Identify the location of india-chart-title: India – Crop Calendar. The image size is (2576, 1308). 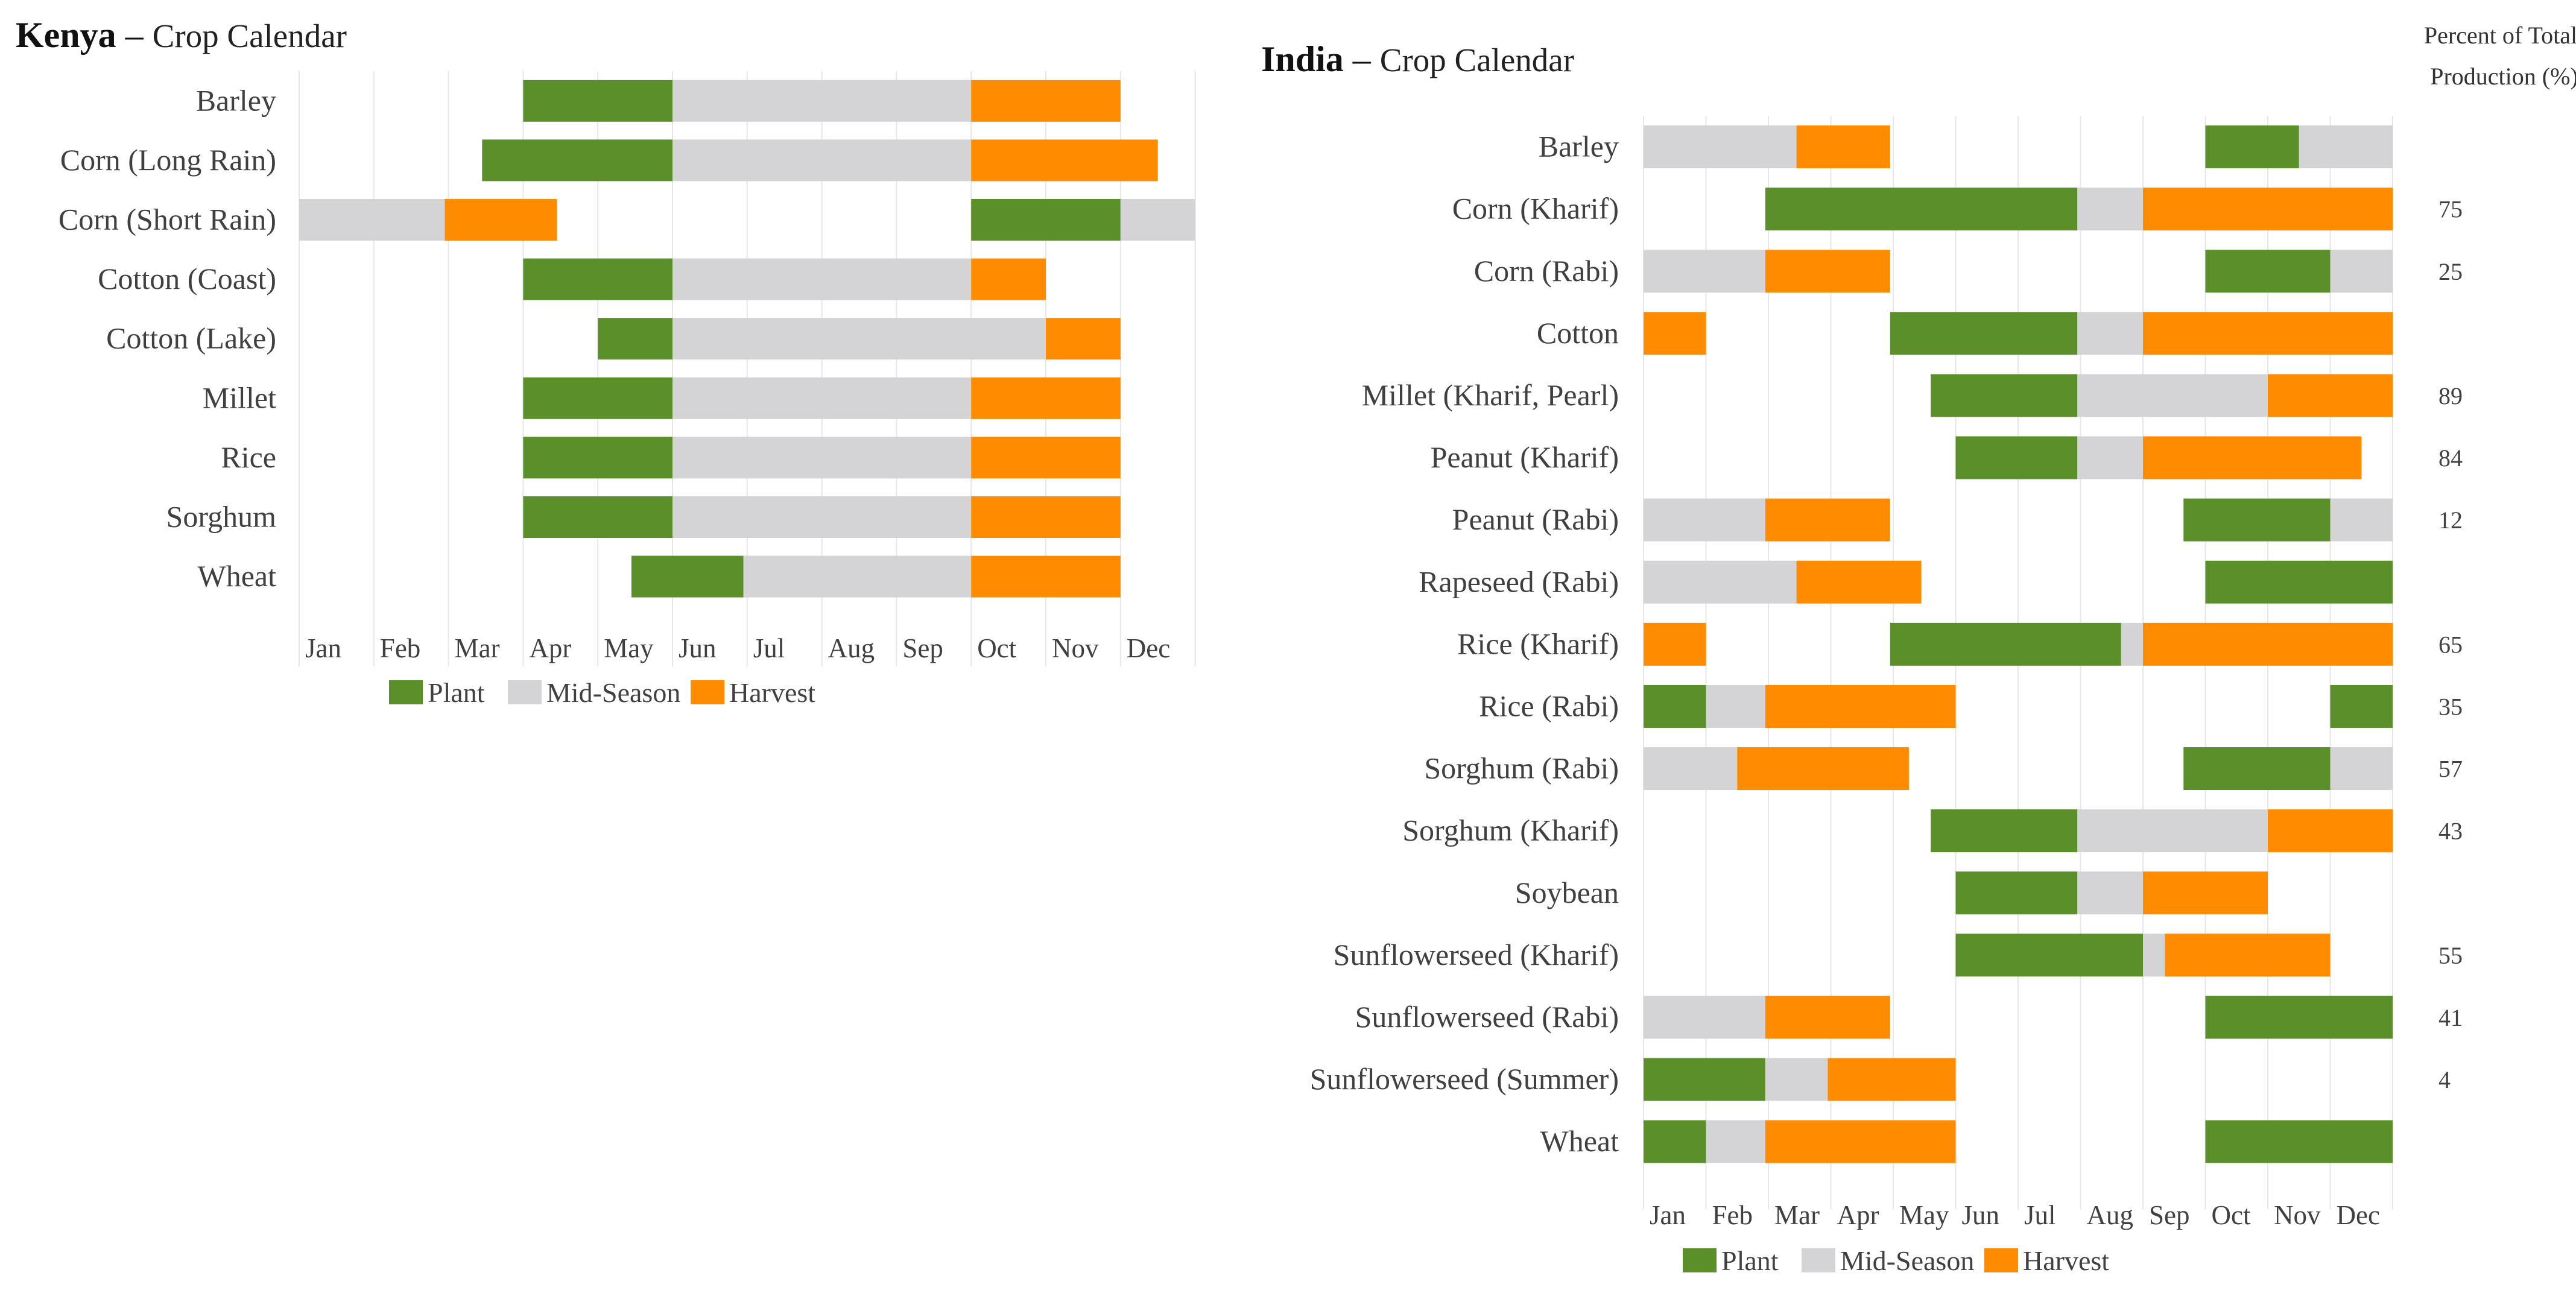
(1417, 59).